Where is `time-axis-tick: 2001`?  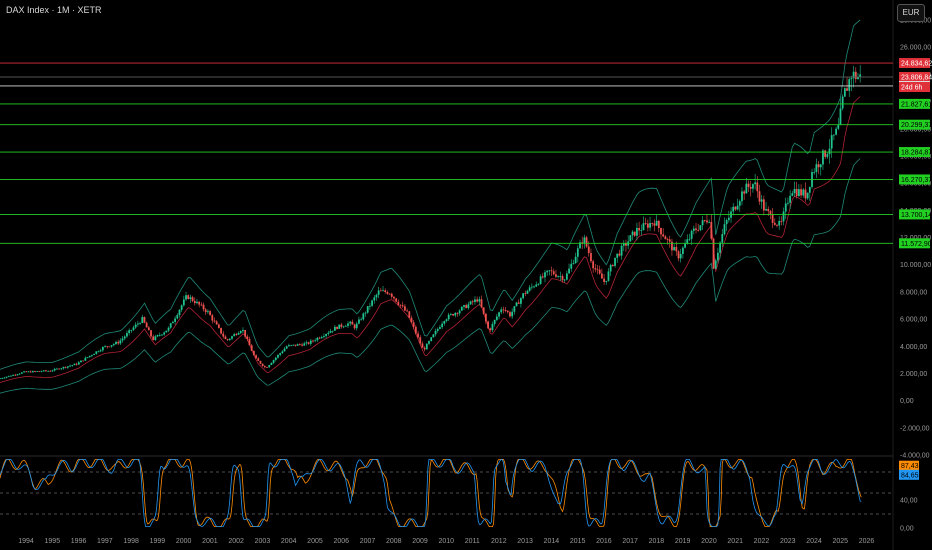 time-axis-tick: 2001 is located at coordinates (210, 541).